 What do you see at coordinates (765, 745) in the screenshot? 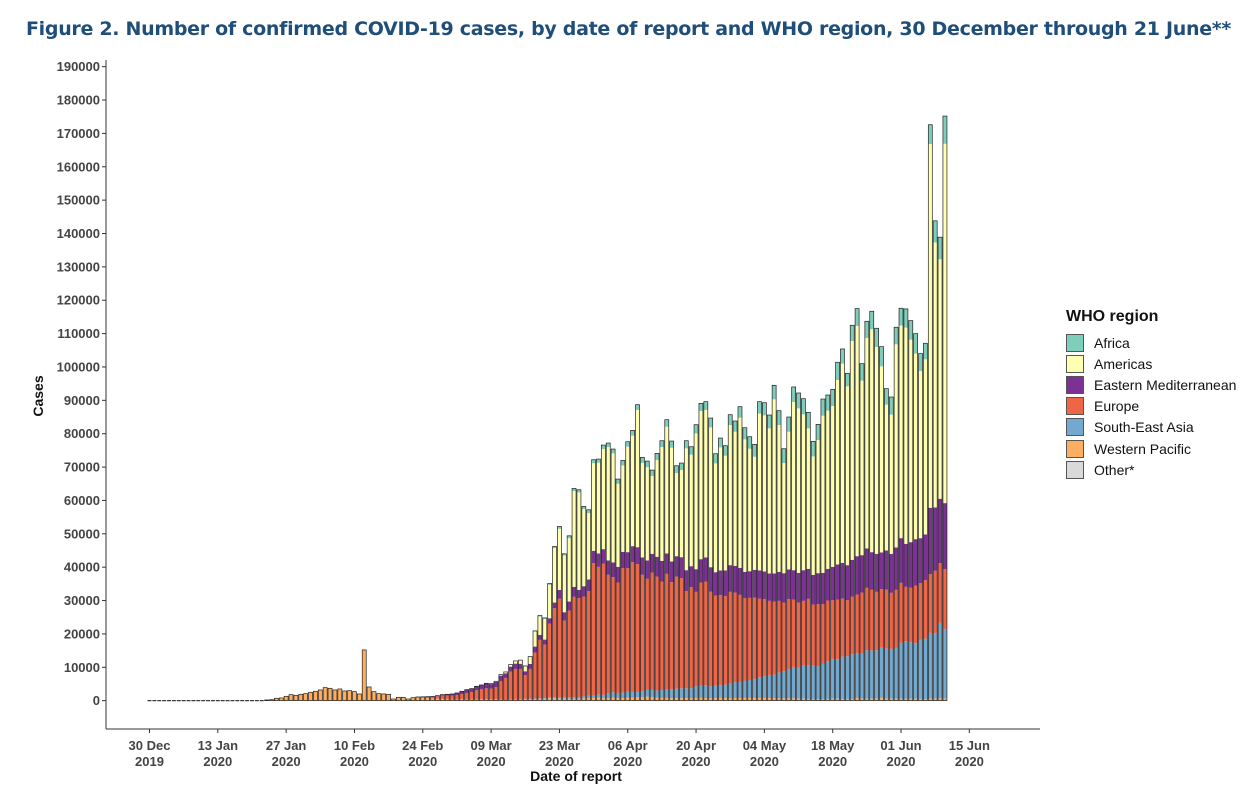
I see `x-tick-label: 04 May` at bounding box center [765, 745].